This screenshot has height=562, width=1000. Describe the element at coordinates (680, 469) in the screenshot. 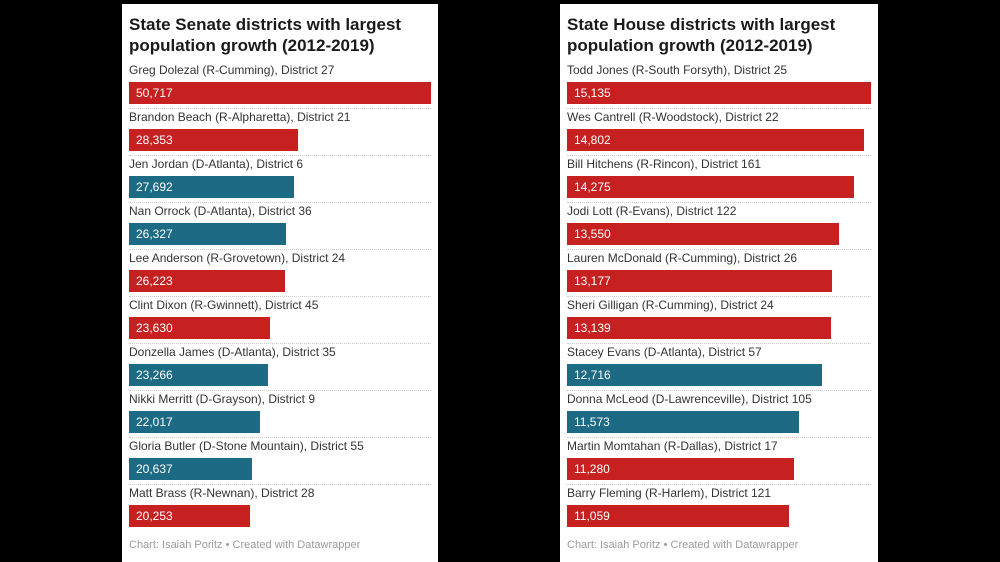

I see `bar: 11,280` at that location.